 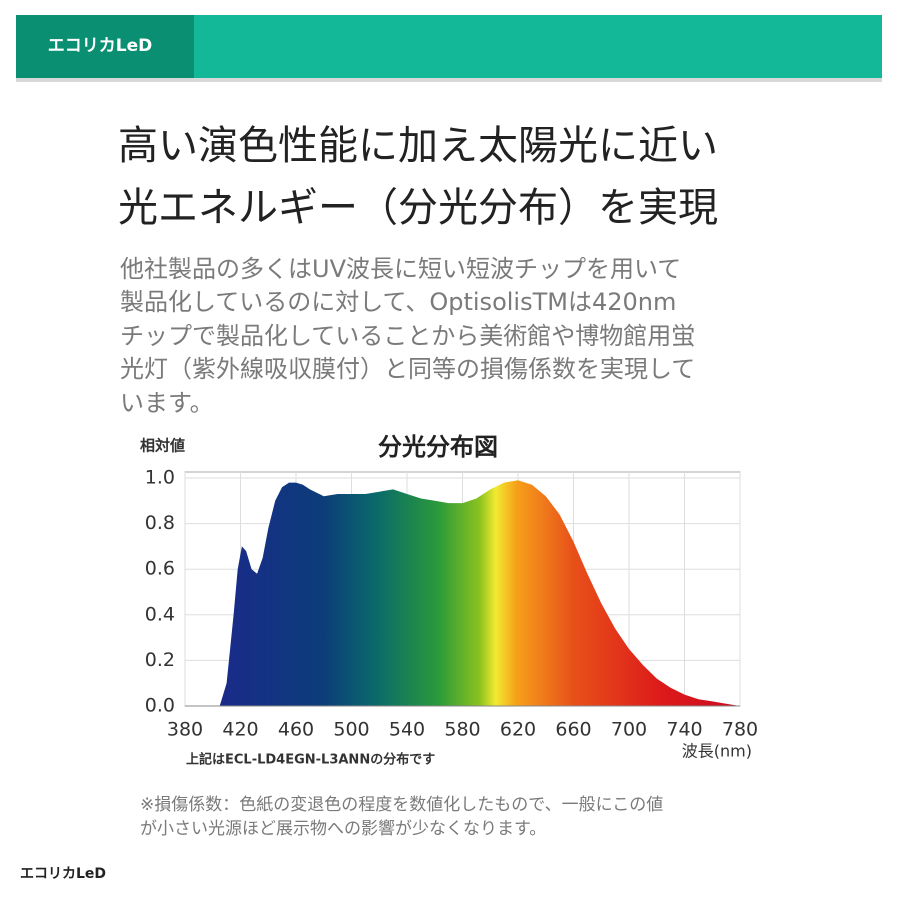 I want to click on header-logo-box, so click(x=105, y=46).